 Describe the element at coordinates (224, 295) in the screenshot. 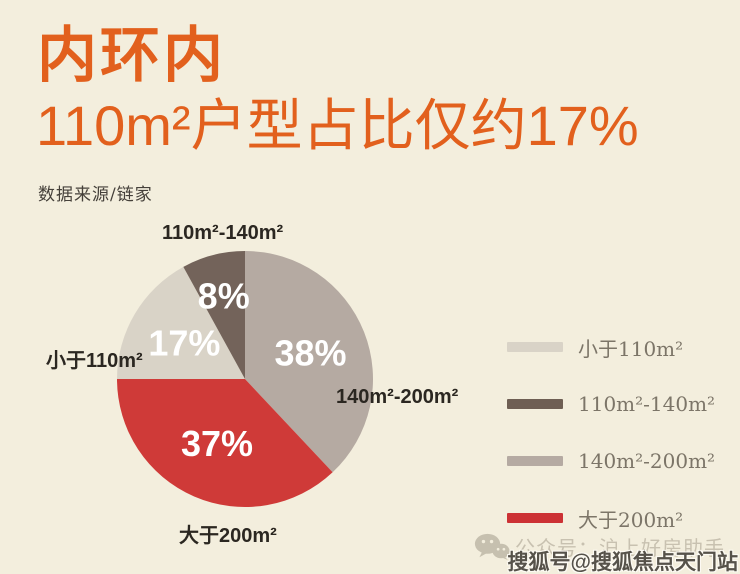

I see `pie-slice-percent-3: 8%` at that location.